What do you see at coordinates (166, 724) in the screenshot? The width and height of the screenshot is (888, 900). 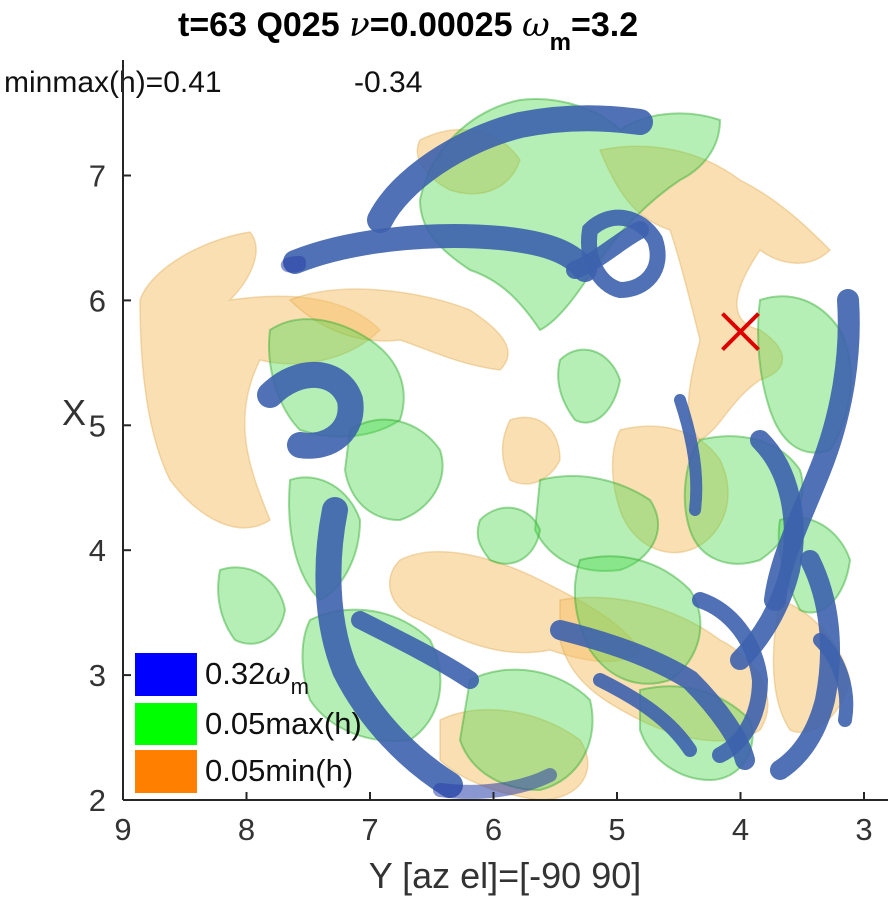 I see `legend-swatch-hmax` at bounding box center [166, 724].